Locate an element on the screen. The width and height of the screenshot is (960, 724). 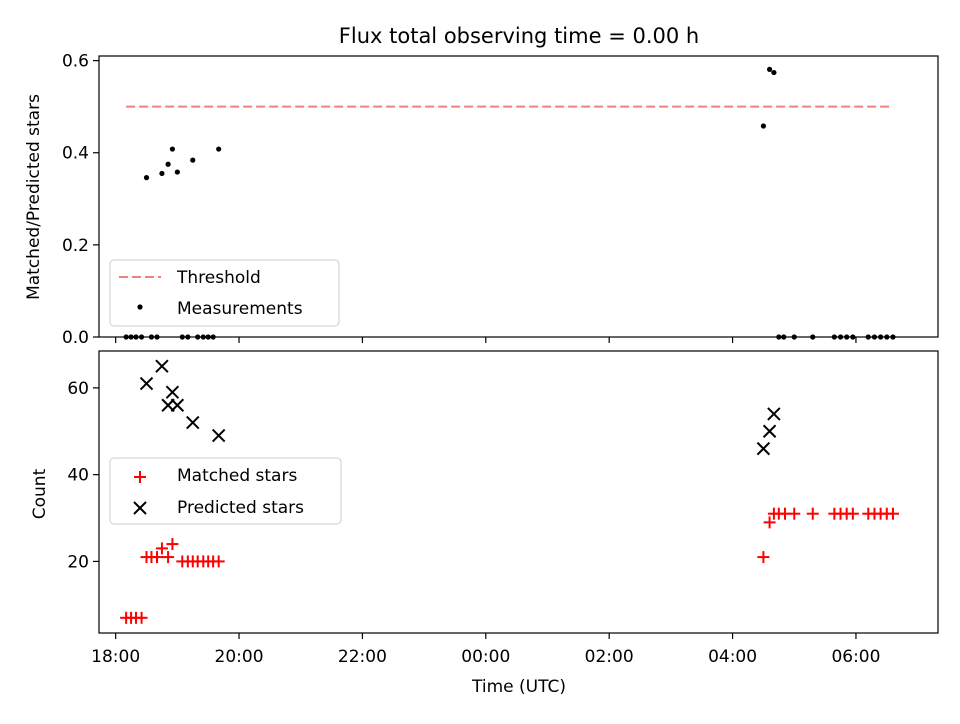
bottom-legend-box is located at coordinates (225, 491).